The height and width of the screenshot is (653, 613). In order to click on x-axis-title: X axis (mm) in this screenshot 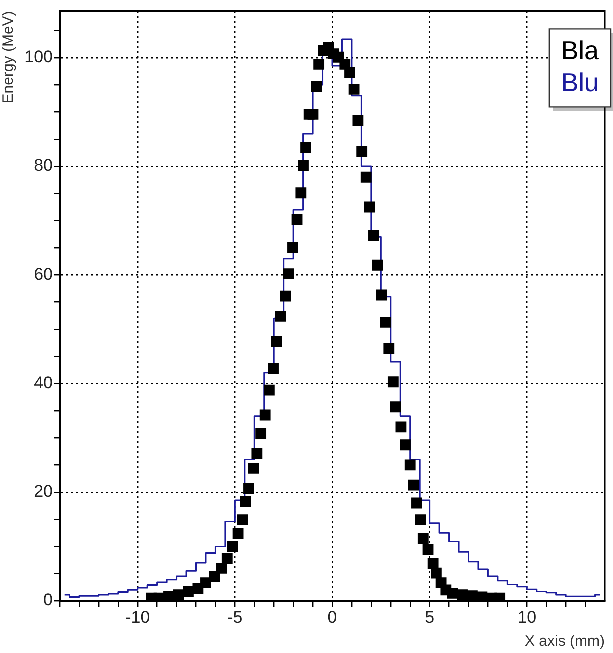, I will do `click(565, 641)`.